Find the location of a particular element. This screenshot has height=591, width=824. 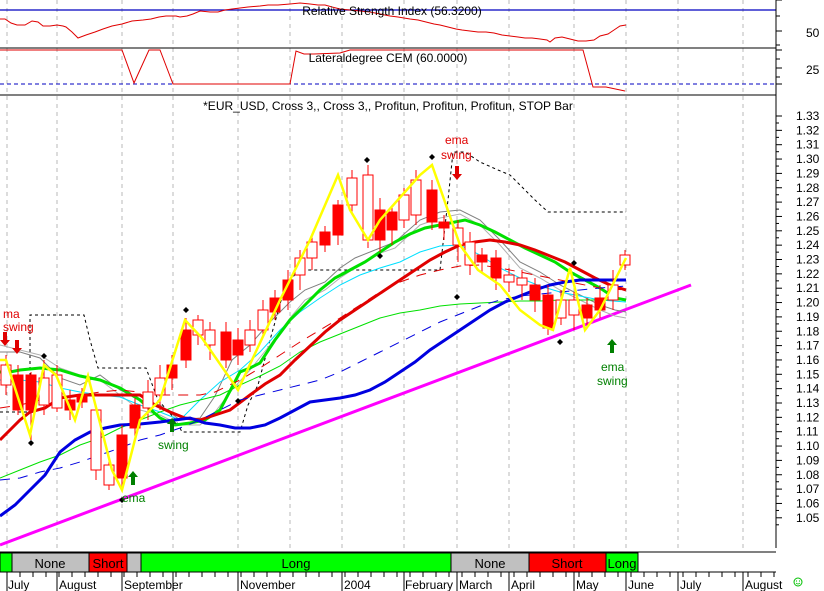

price-axis-label: 1.15 is located at coordinates (808, 374).